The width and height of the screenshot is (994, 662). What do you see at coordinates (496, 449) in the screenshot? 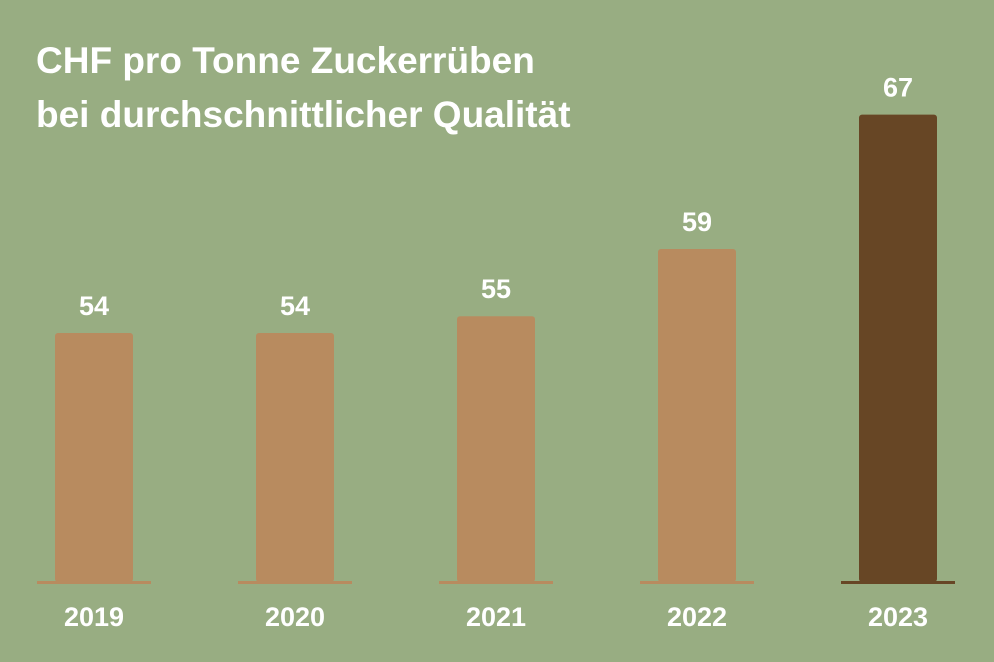
I see `bar-2021` at bounding box center [496, 449].